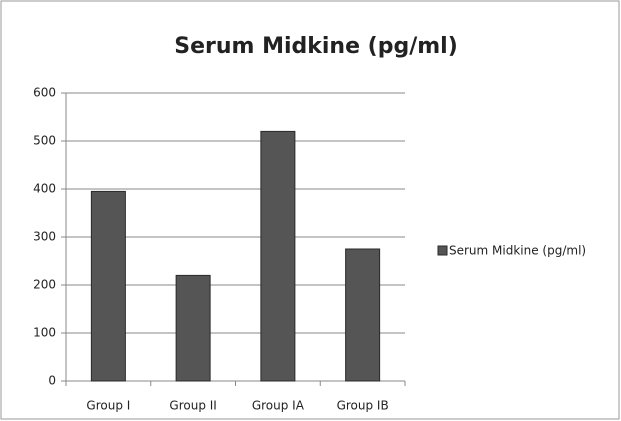  What do you see at coordinates (44, 237) in the screenshot?
I see `y-tick-label: 300` at bounding box center [44, 237].